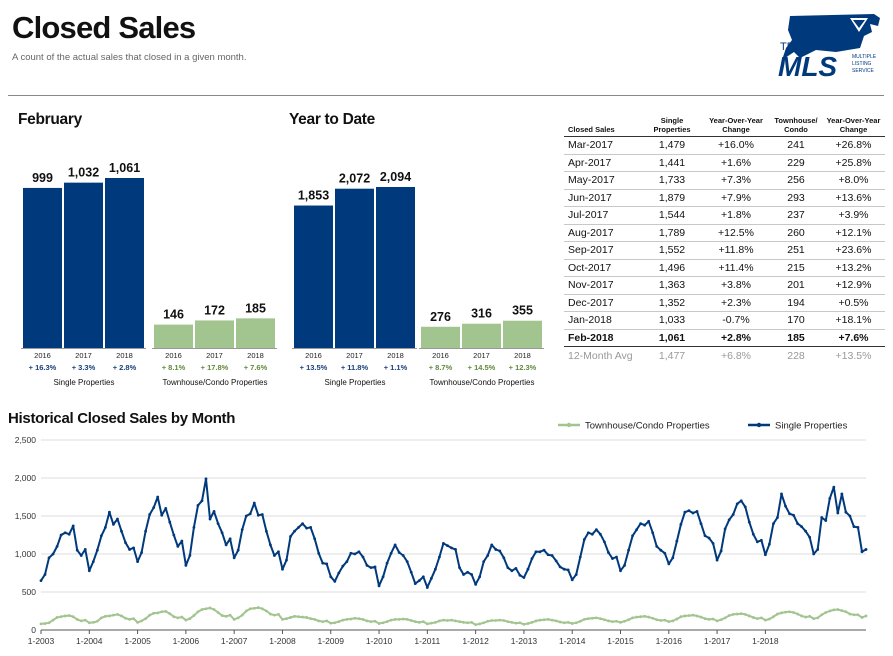 This screenshot has width=893, height=656. I want to click on table-cell: +3.9%, so click(853, 215).